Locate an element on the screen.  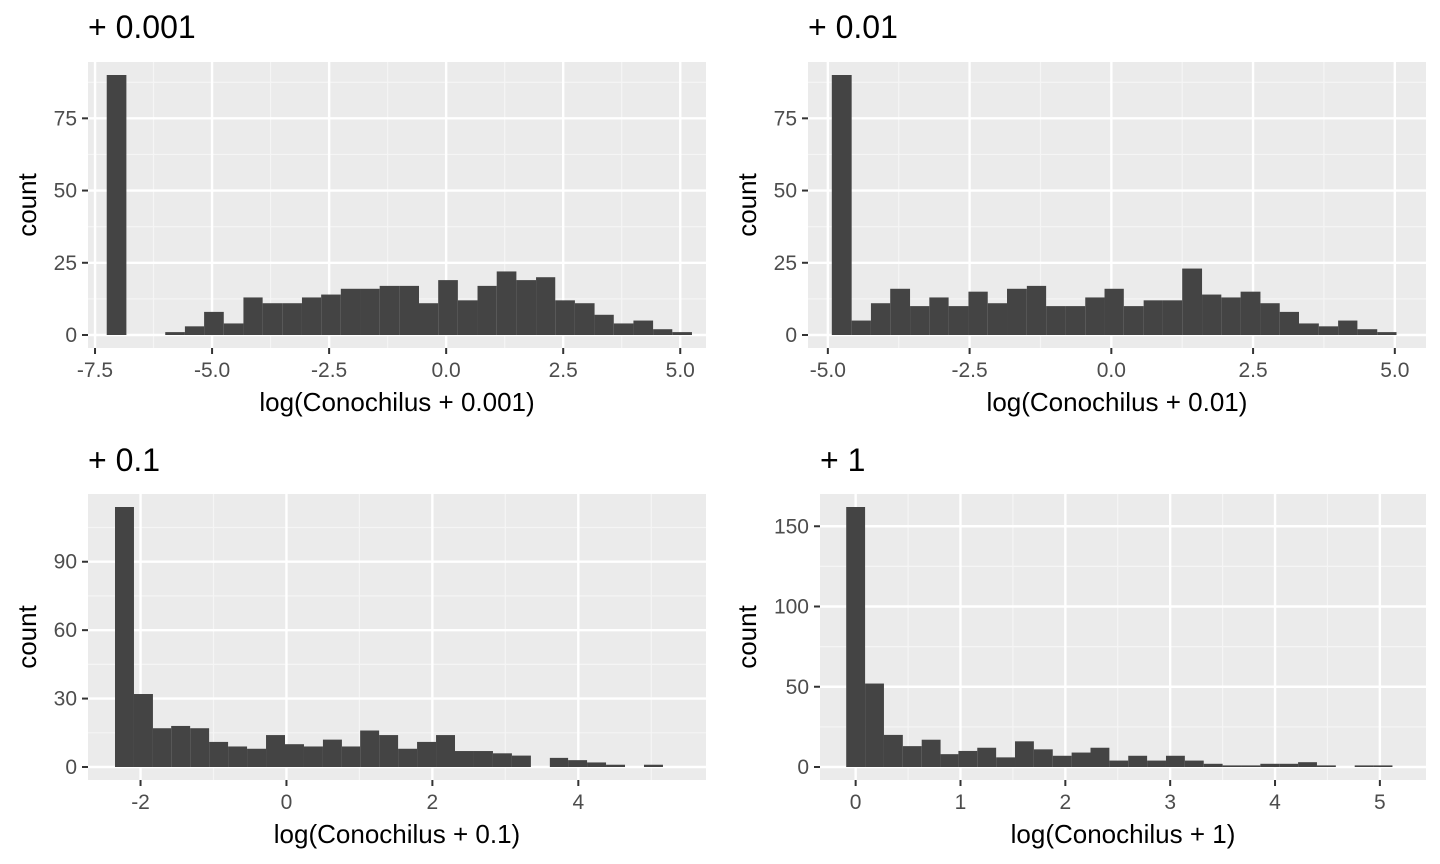
x-tick-label: 3 is located at coordinates (1170, 802).